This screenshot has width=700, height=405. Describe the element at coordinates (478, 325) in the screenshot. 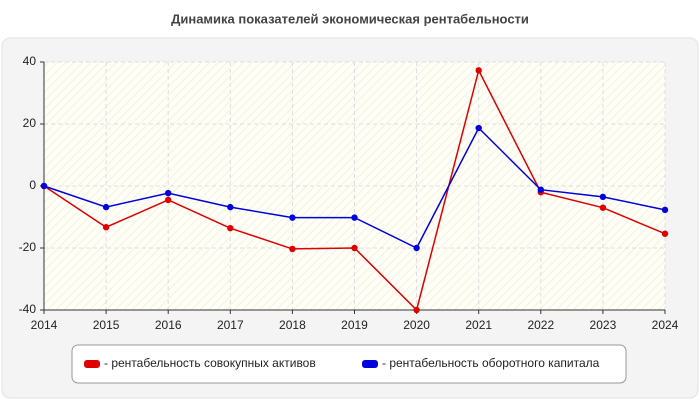

I see `x-tick-label: 2021` at that location.